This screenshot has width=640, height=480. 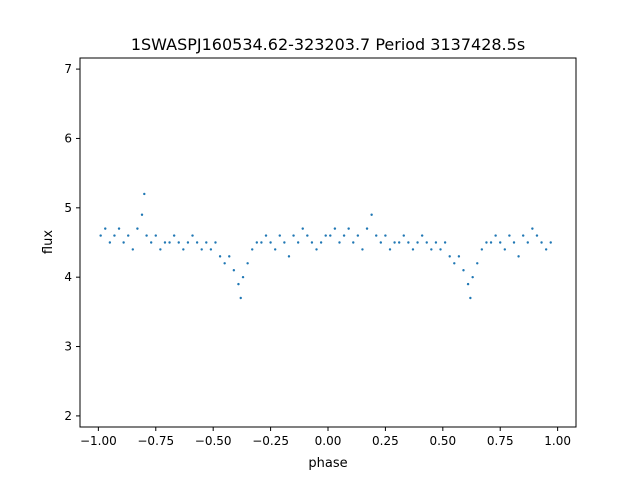 What do you see at coordinates (500, 441) in the screenshot?
I see `x-tick-label: 0.75` at bounding box center [500, 441].